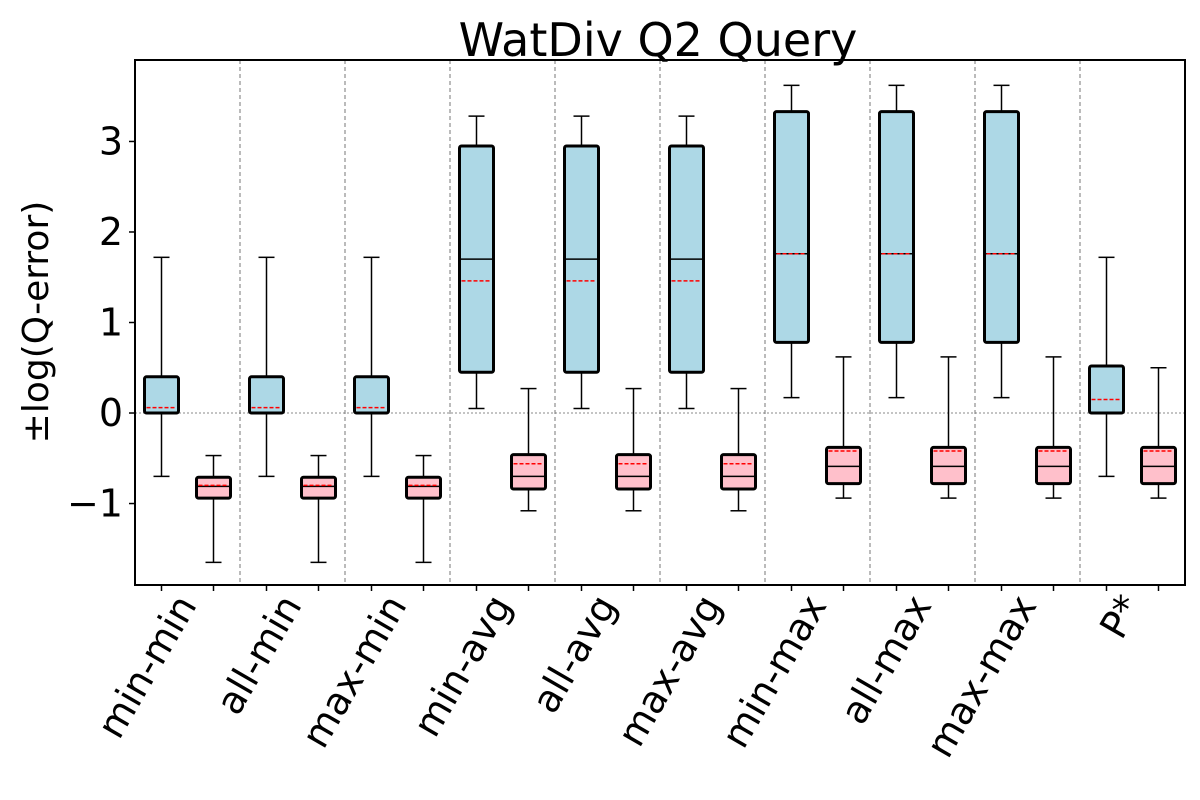  Describe the element at coordinates (258, 655) in the screenshot. I see `x-tick-label-all-min: all-min` at that location.